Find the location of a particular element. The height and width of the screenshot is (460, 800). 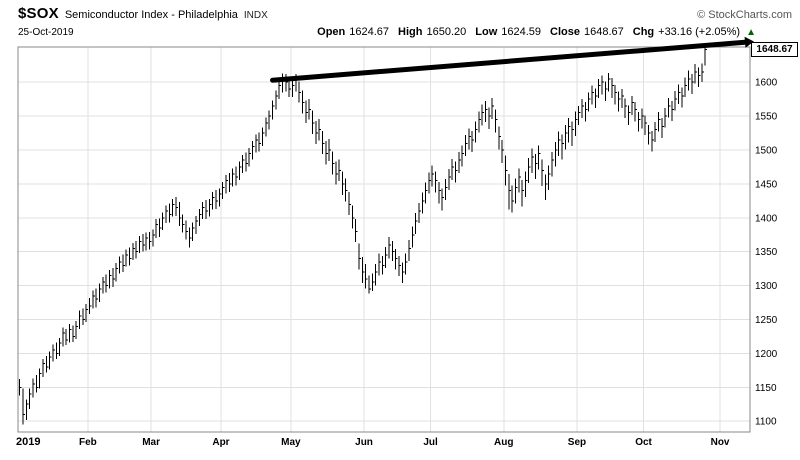

x-axis-year-label: 2019 is located at coordinates (28, 442).